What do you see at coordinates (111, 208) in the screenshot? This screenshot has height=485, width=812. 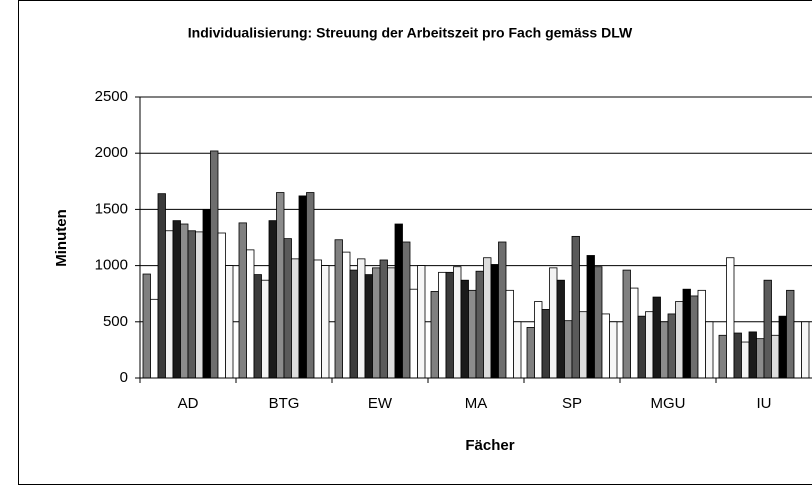 I see `y-tick-label: 1500` at bounding box center [111, 208].